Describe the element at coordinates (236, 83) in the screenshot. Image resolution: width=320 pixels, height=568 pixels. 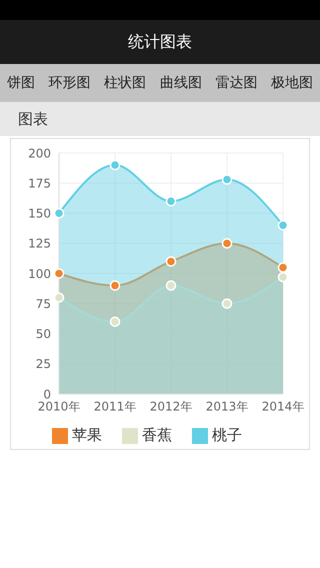
I see `text: 雷达图` at that location.